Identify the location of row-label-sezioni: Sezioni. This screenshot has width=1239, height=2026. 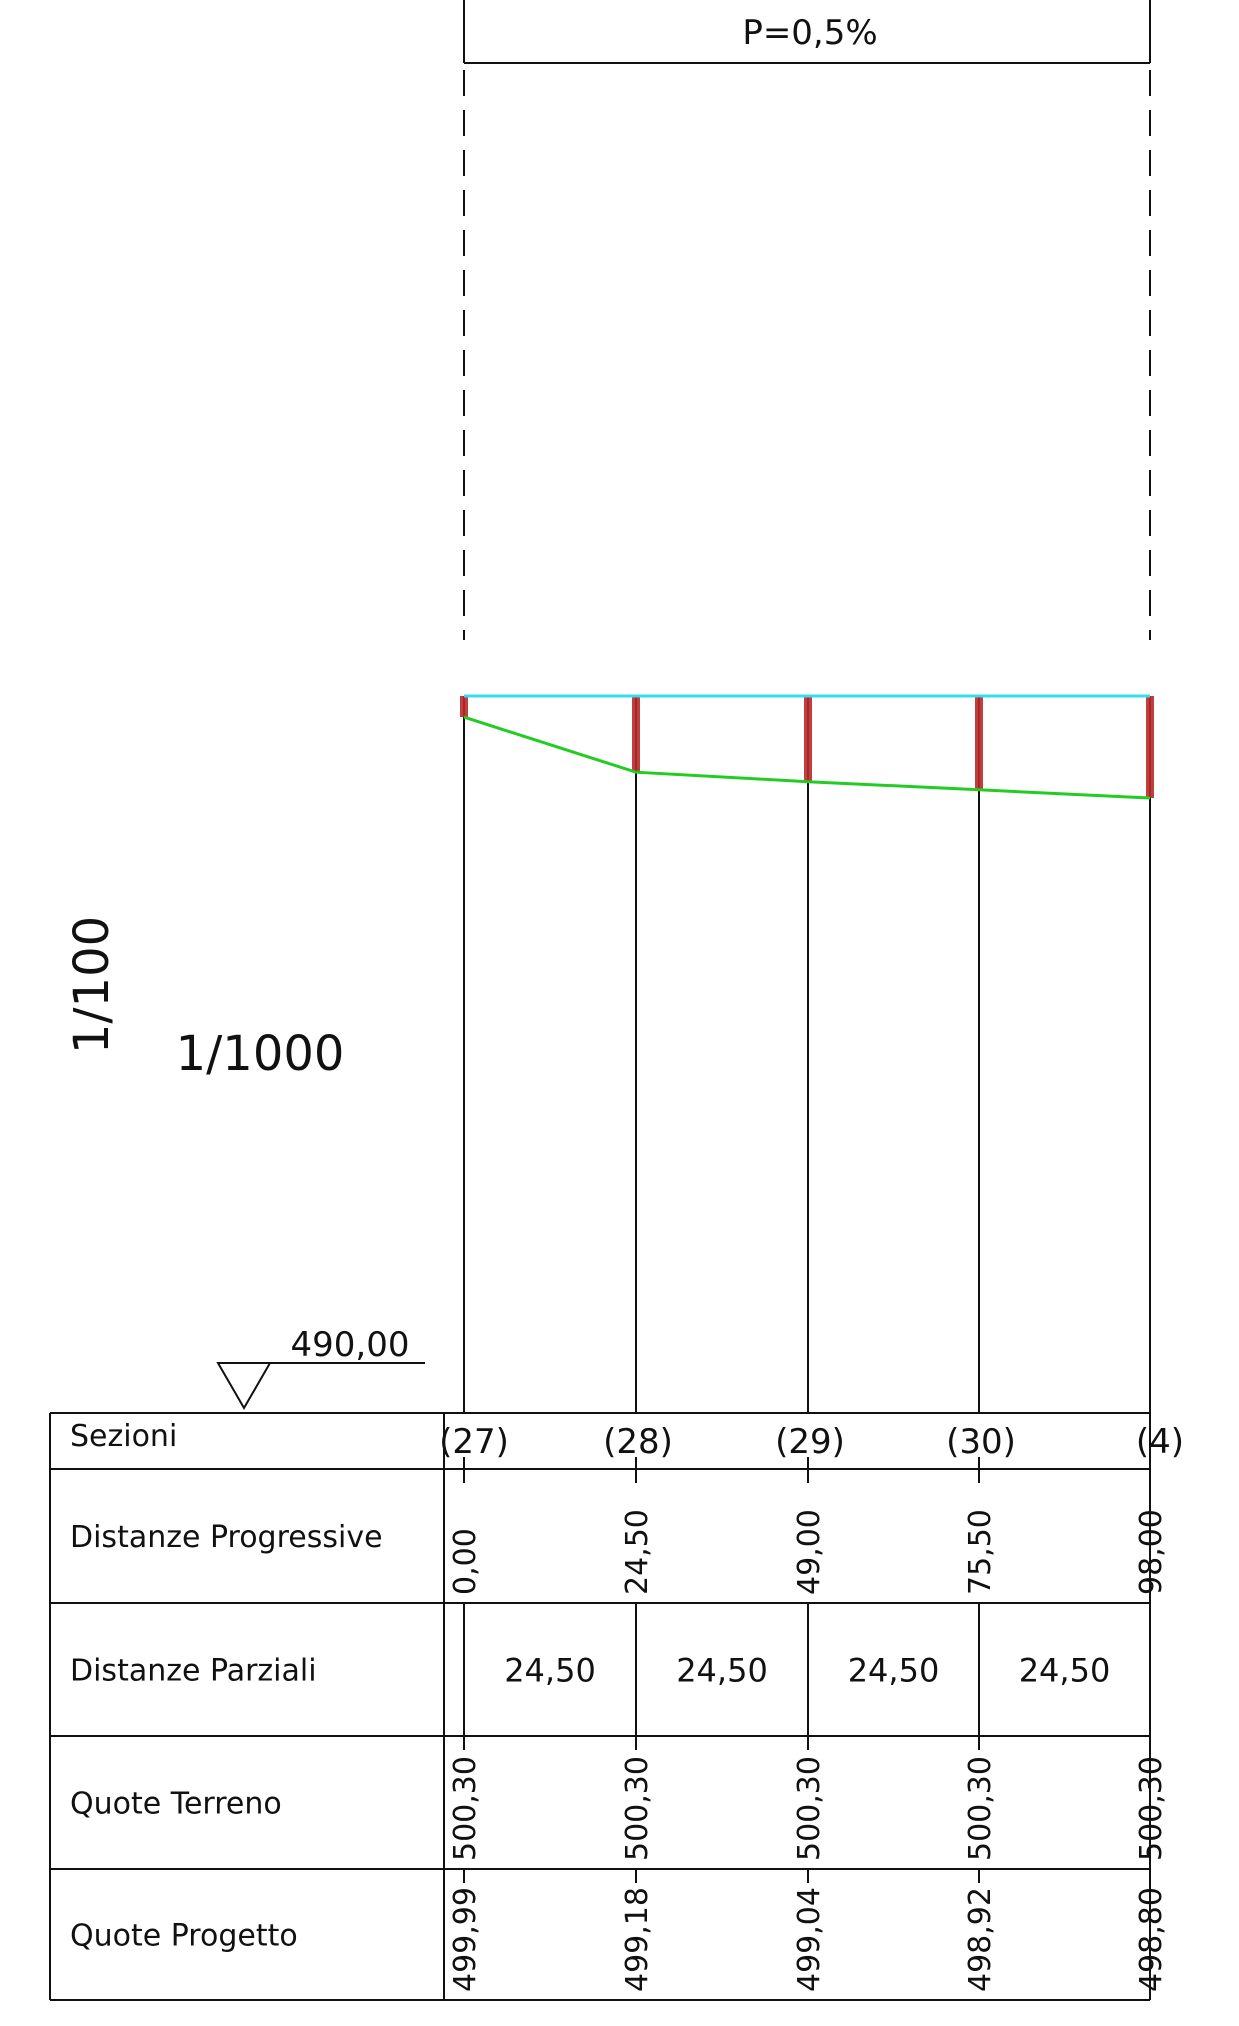
(123, 1436).